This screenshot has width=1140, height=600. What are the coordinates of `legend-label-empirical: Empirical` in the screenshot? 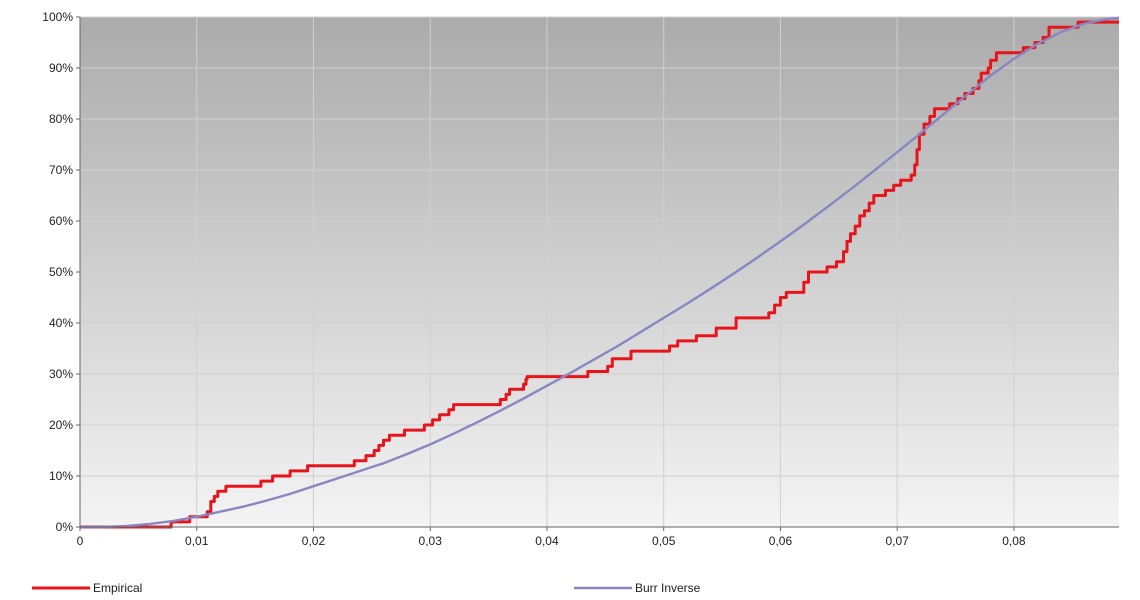 It's located at (117, 588).